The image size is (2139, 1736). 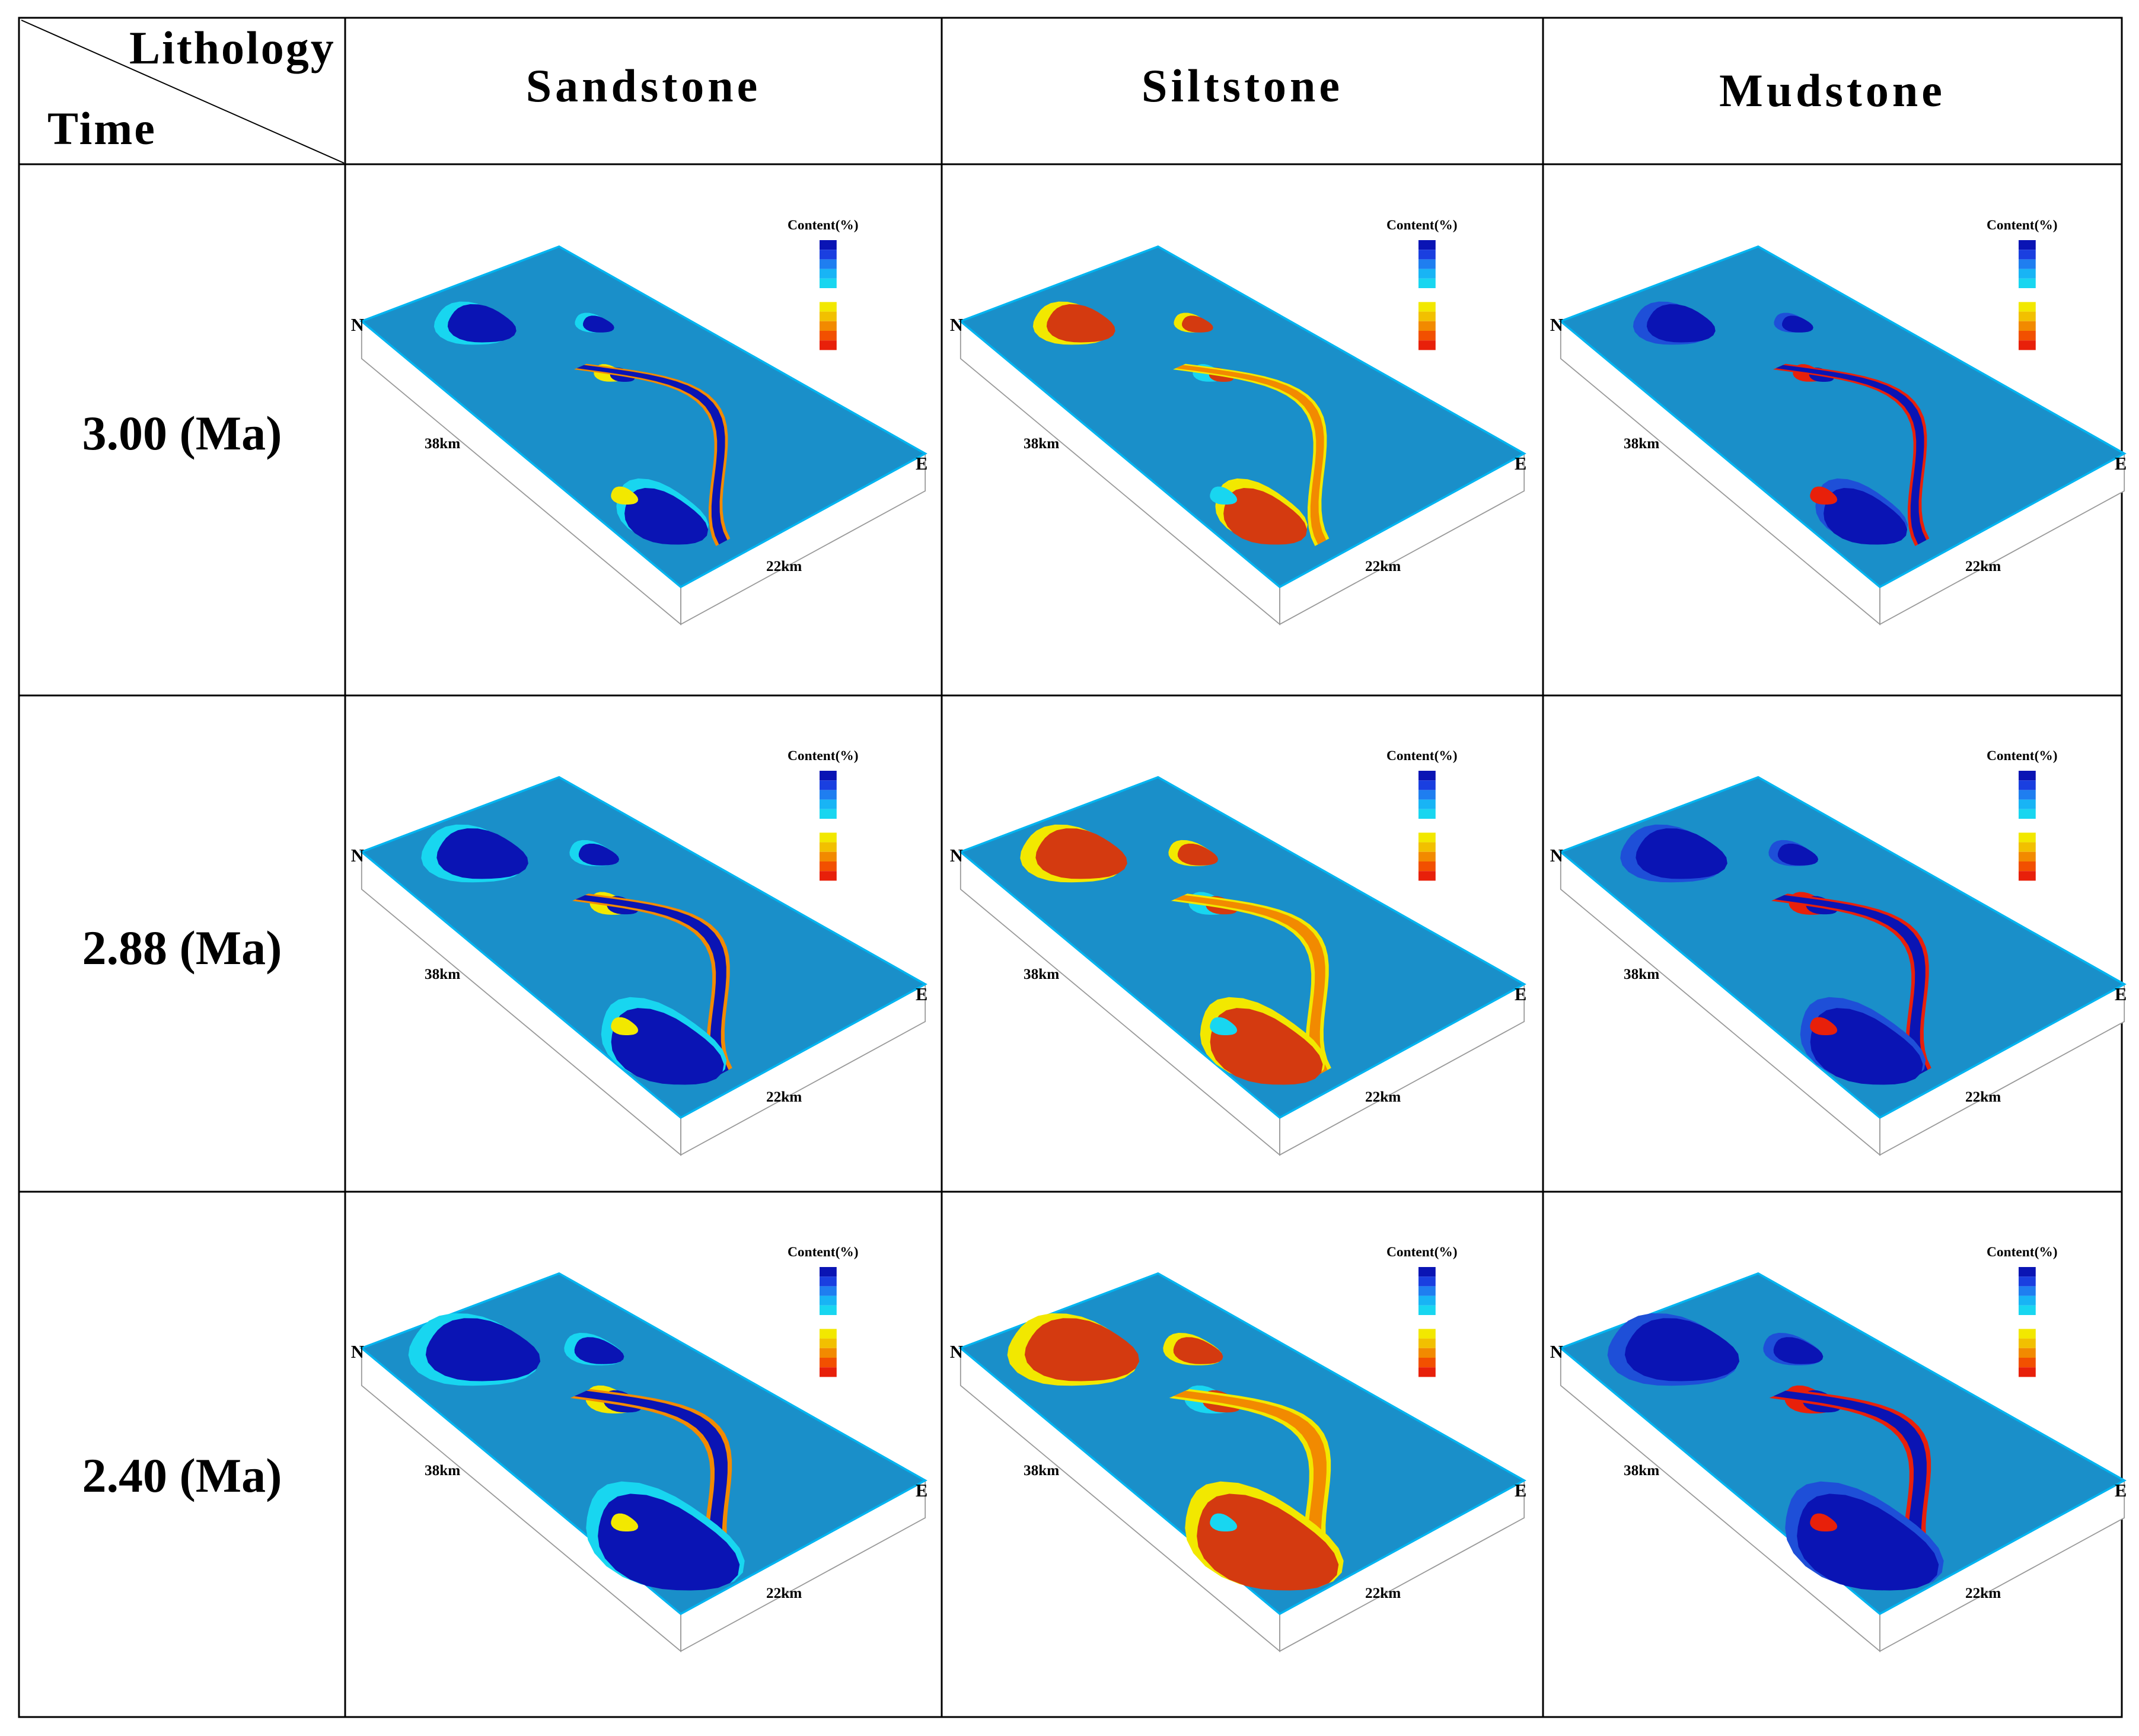 What do you see at coordinates (1242, 85) in the screenshot?
I see `column-header-siltstone: Siltstone` at bounding box center [1242, 85].